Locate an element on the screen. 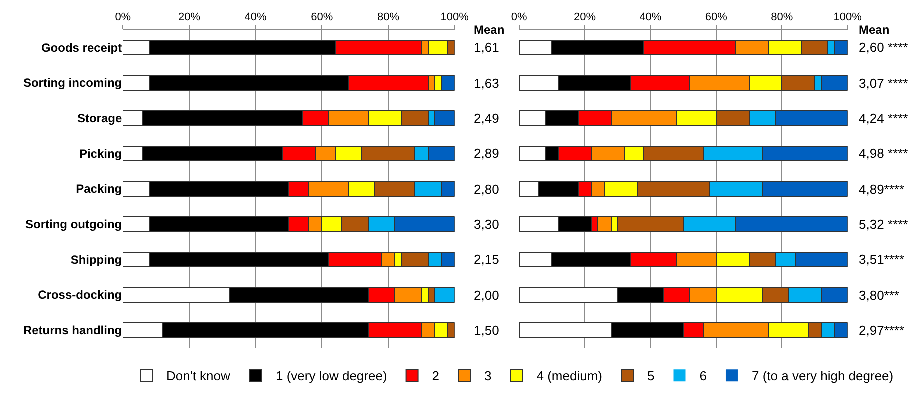  text: 2,49 is located at coordinates (487, 118).